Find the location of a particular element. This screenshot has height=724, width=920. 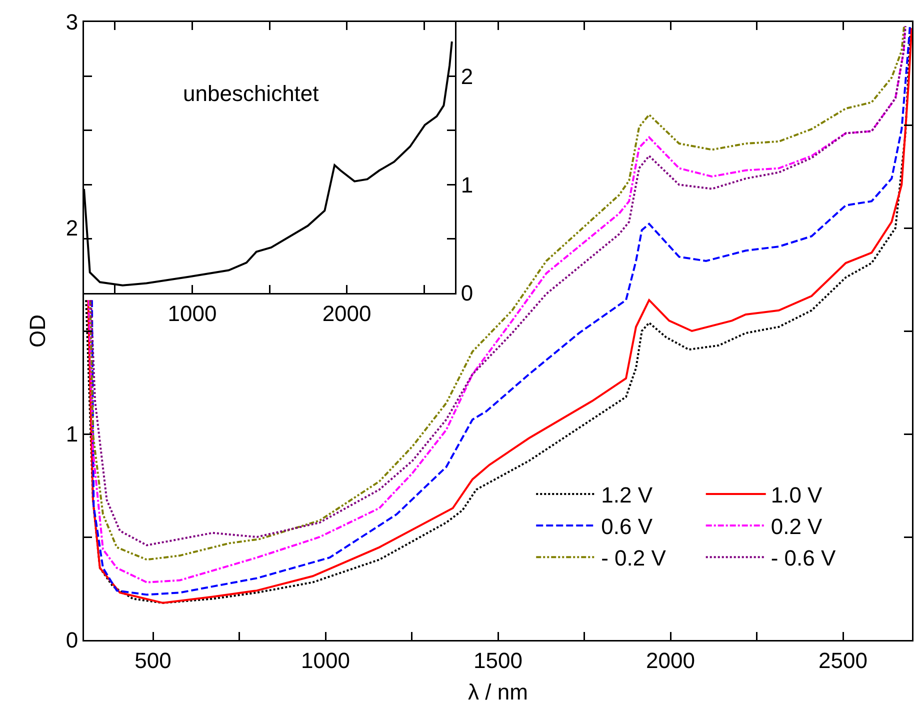

legend-label: 0.6 V is located at coordinates (627, 527).